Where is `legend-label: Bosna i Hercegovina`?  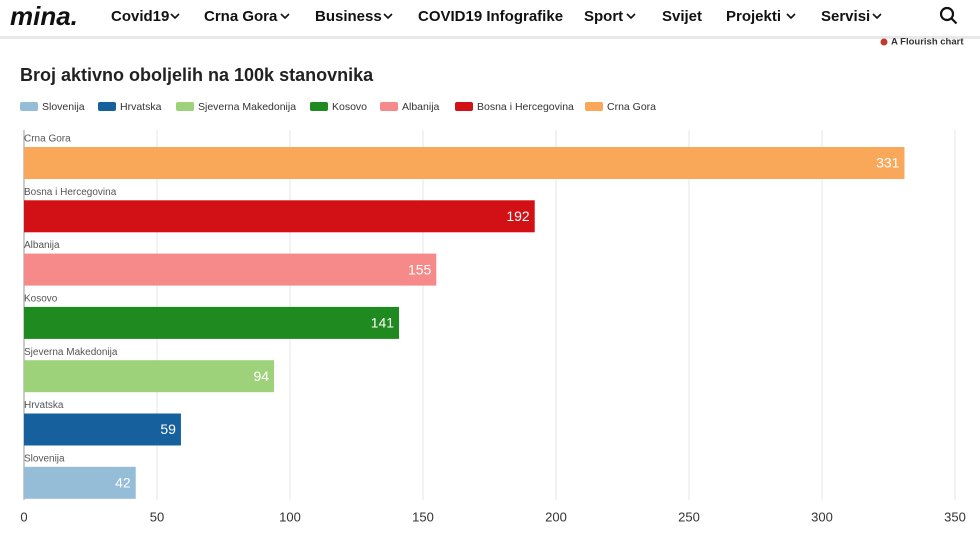 legend-label: Bosna i Hercegovina is located at coordinates (525, 107).